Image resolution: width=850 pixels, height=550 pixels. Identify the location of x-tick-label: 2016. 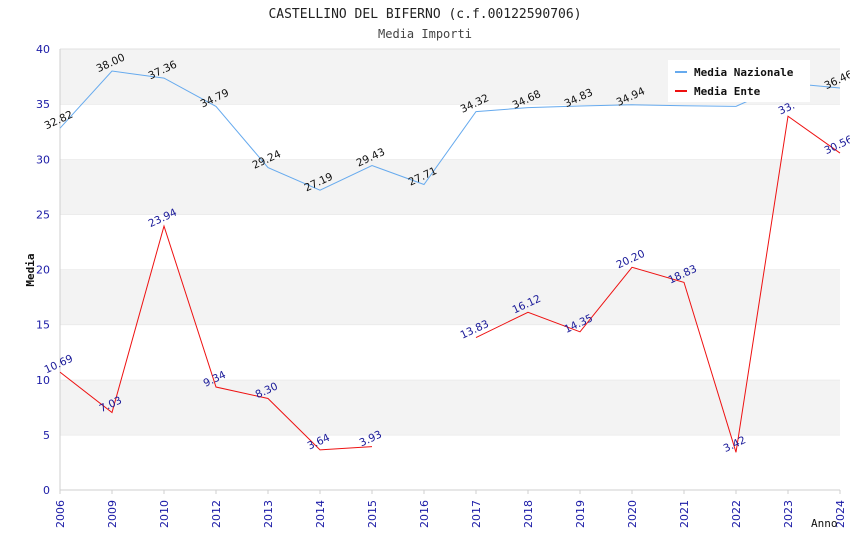
(424, 514).